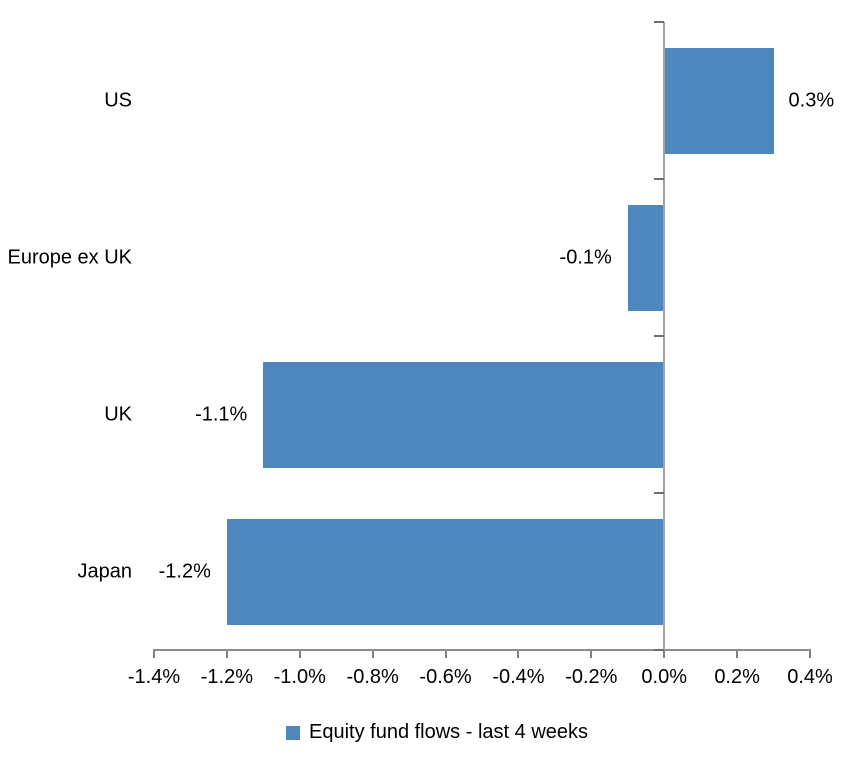  Describe the element at coordinates (292, 732) in the screenshot. I see `legend-series-swatch-icon` at that location.